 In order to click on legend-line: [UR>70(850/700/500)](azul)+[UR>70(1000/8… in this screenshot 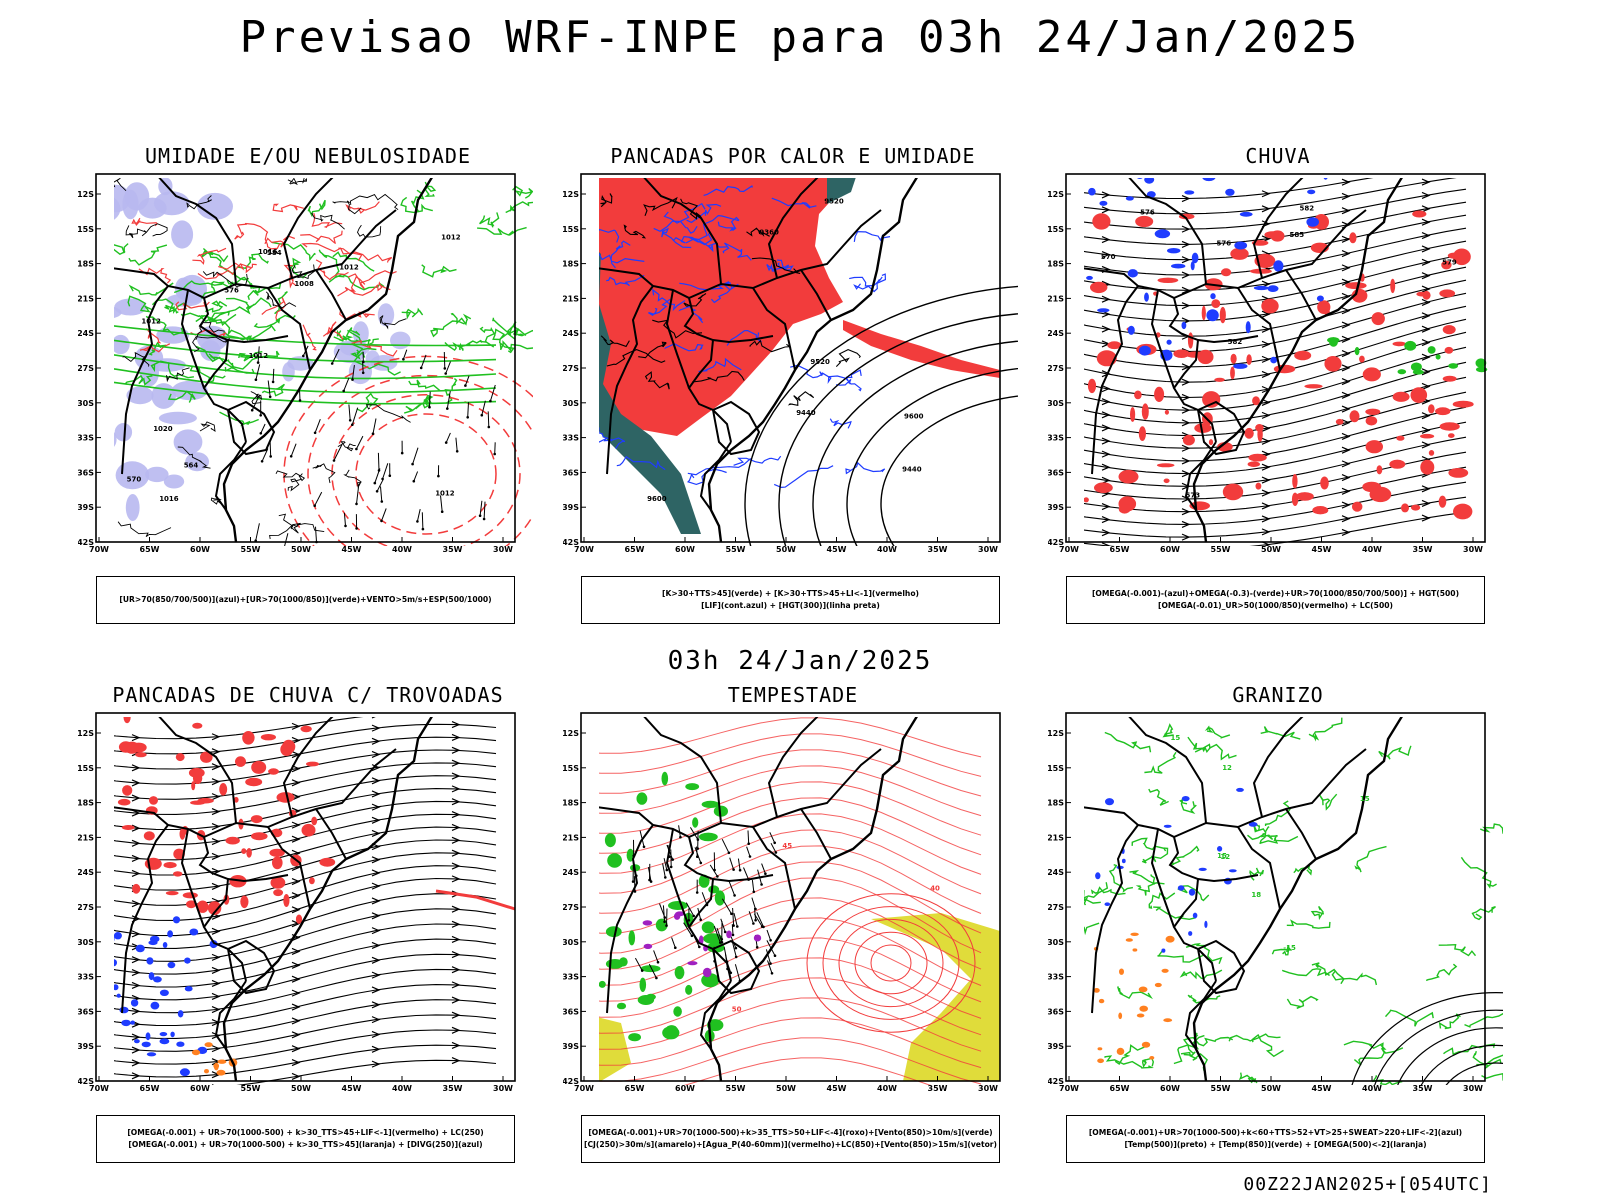, I will do `click(305, 599)`.